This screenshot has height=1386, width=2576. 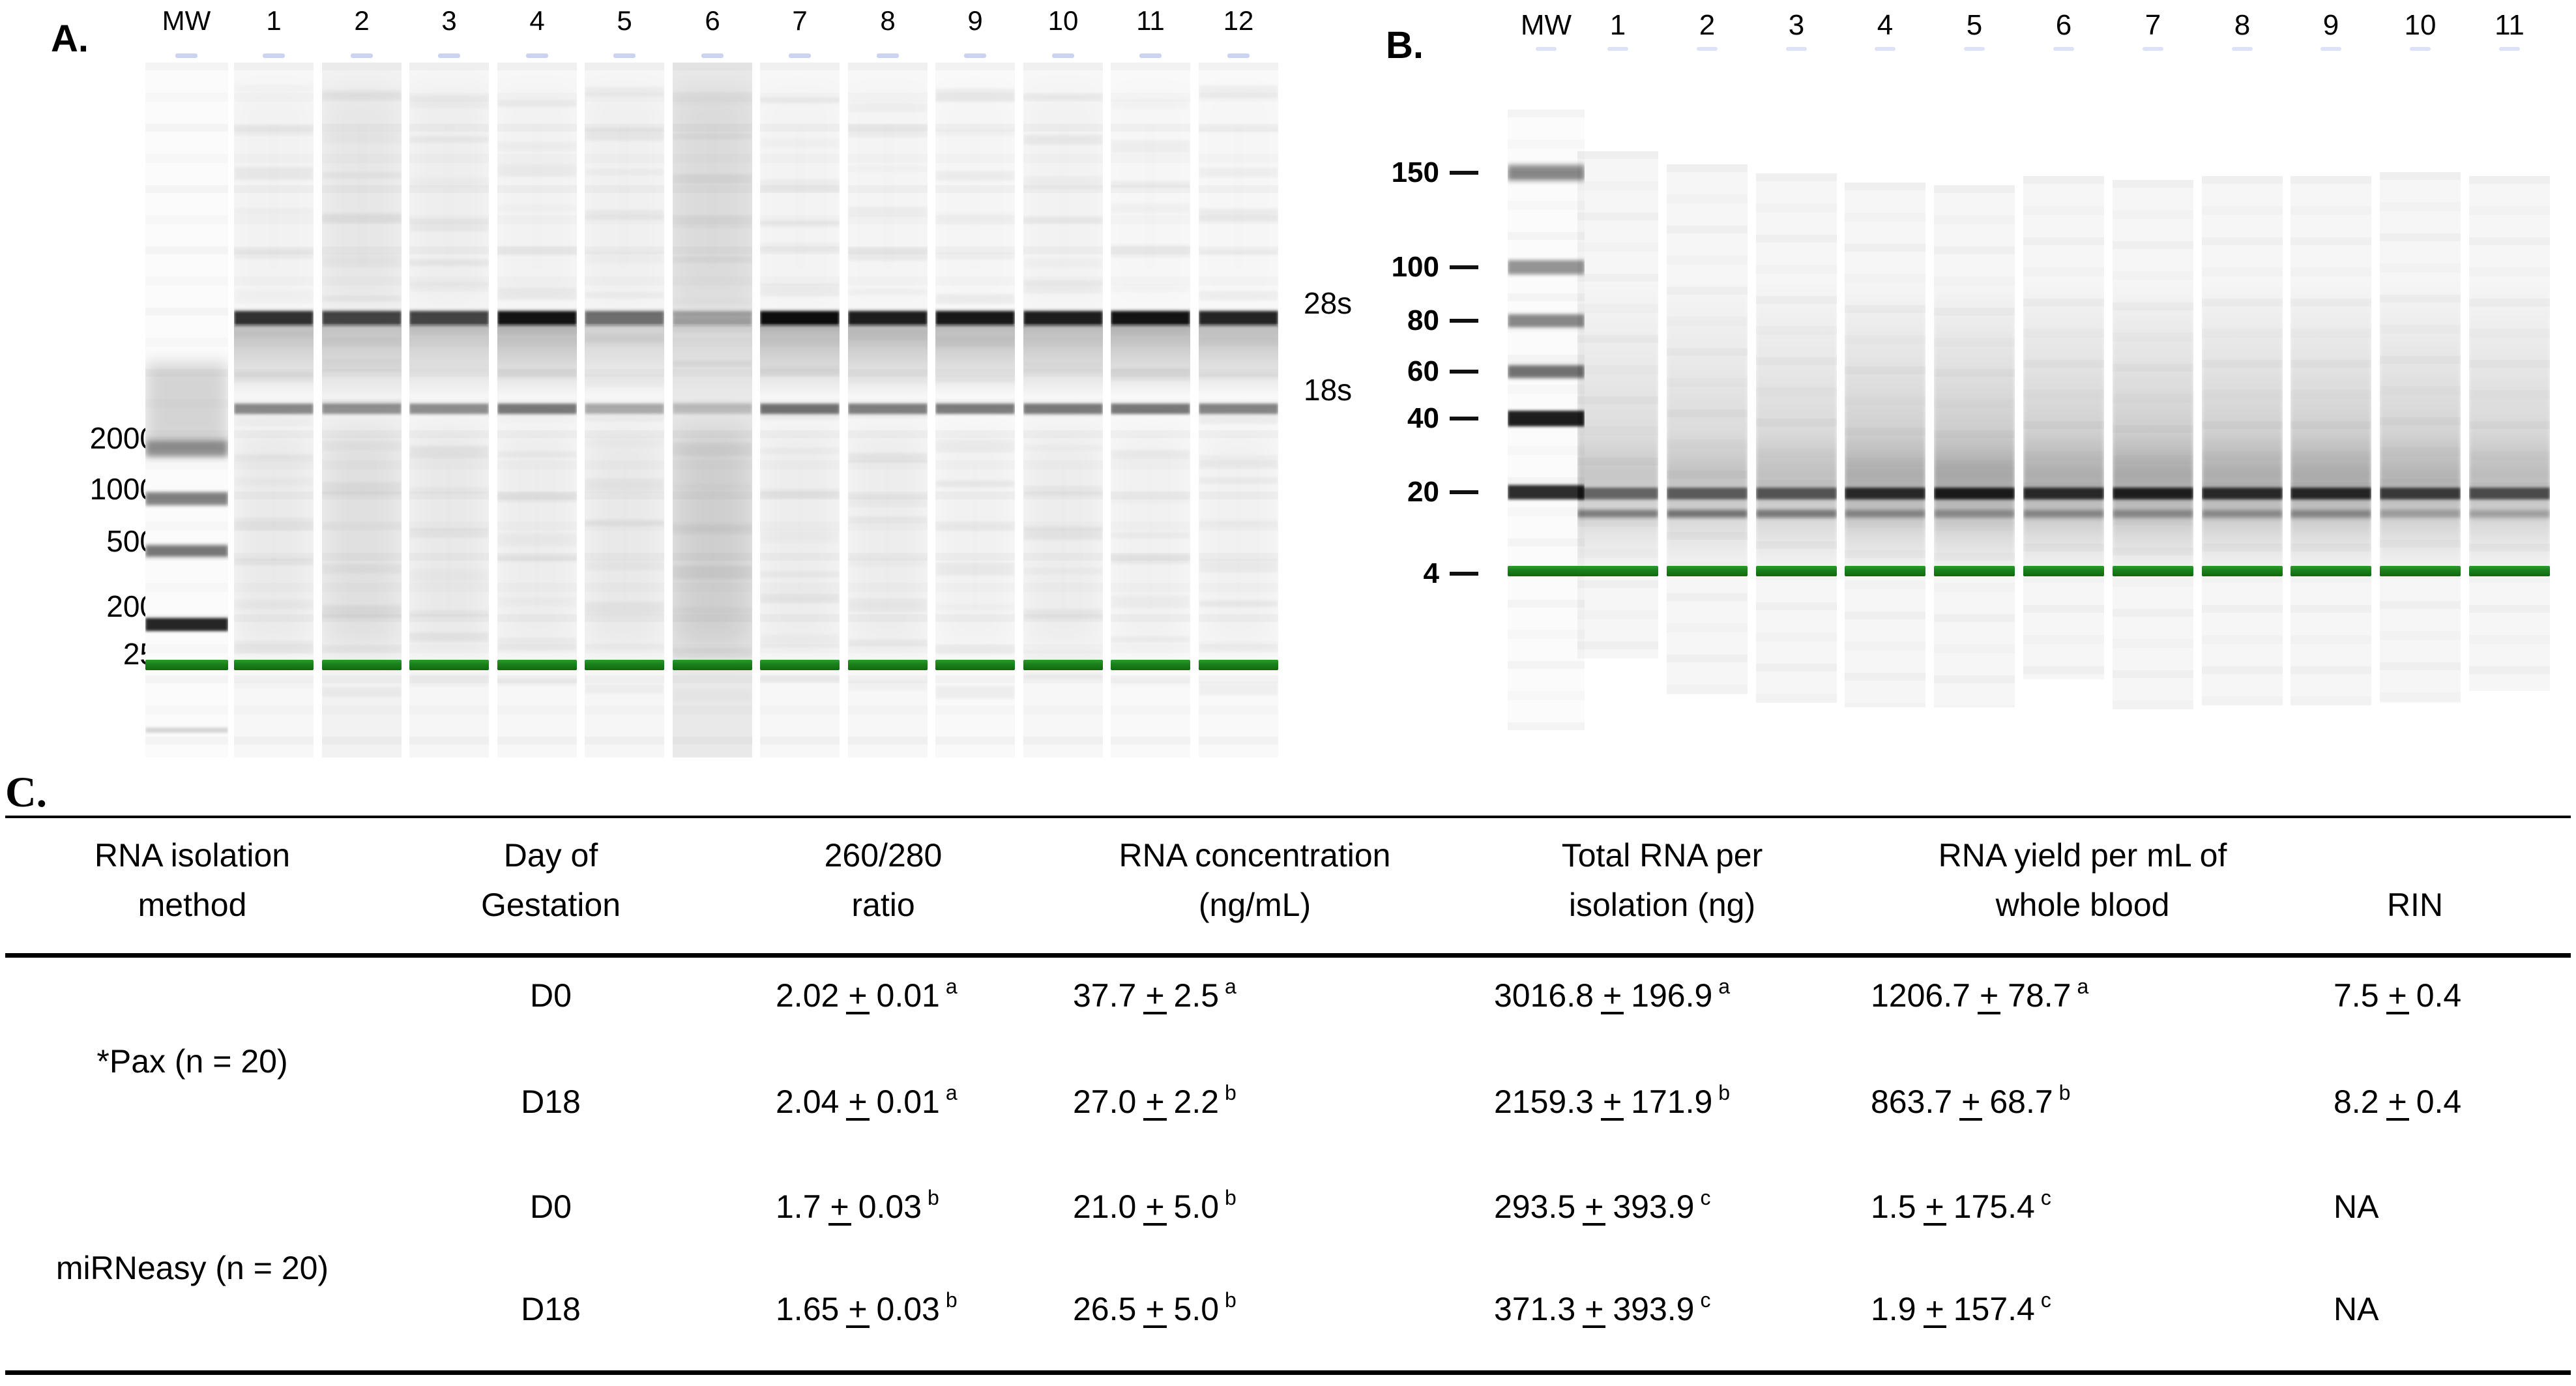 I want to click on table-header: RNA yield per mL of, so click(x=2082, y=855).